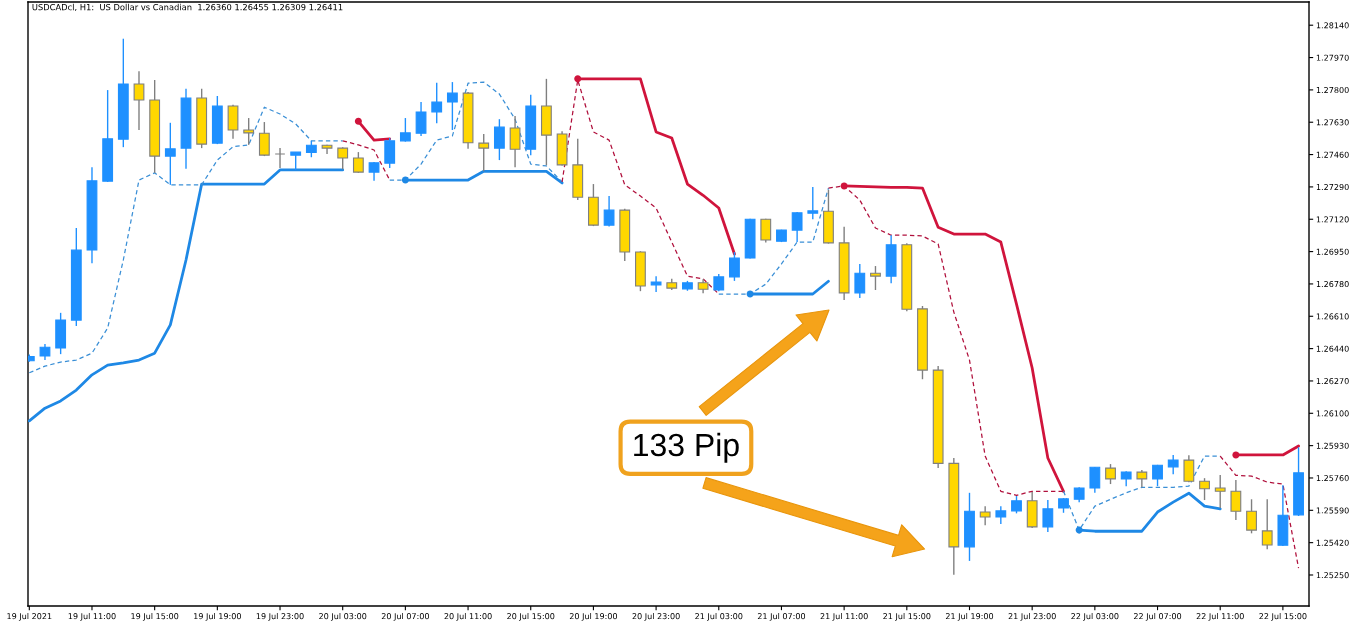 This screenshot has height=628, width=1362. What do you see at coordinates (531, 616) in the screenshot?
I see `x-tick-label: 20 Jul 15:00` at bounding box center [531, 616].